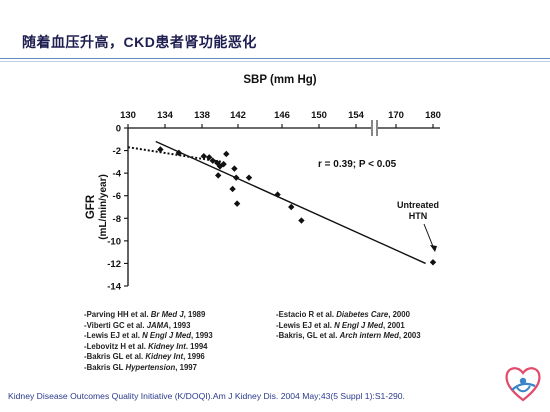 Image resolution: width=550 pixels, height=412 pixels. I want to click on x-tick-label: 180, so click(433, 115).